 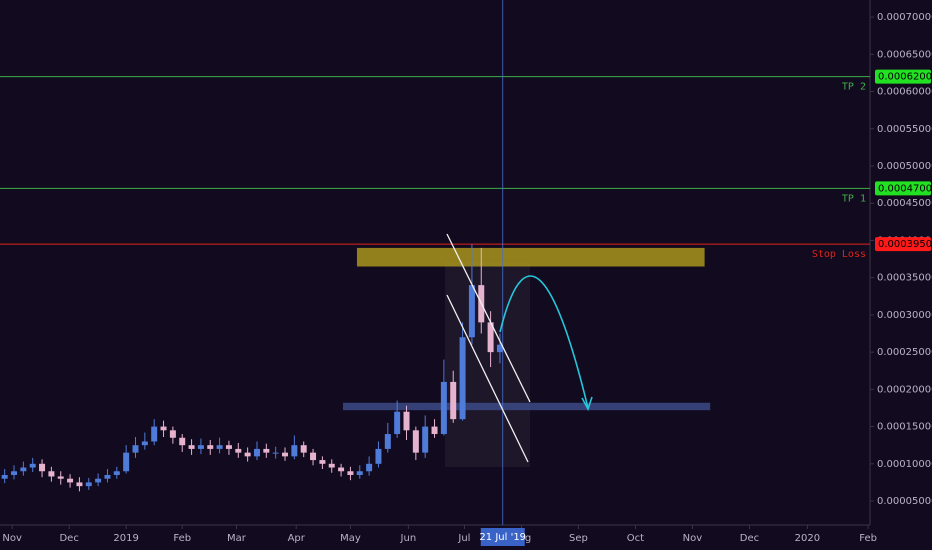 I want to click on level-price-label: 0.00062000, so click(x=905, y=77).